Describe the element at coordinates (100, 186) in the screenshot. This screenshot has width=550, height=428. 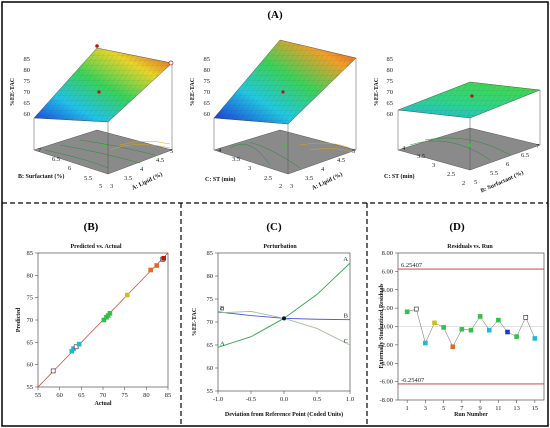
I see `y-tick-label: 5` at that location.